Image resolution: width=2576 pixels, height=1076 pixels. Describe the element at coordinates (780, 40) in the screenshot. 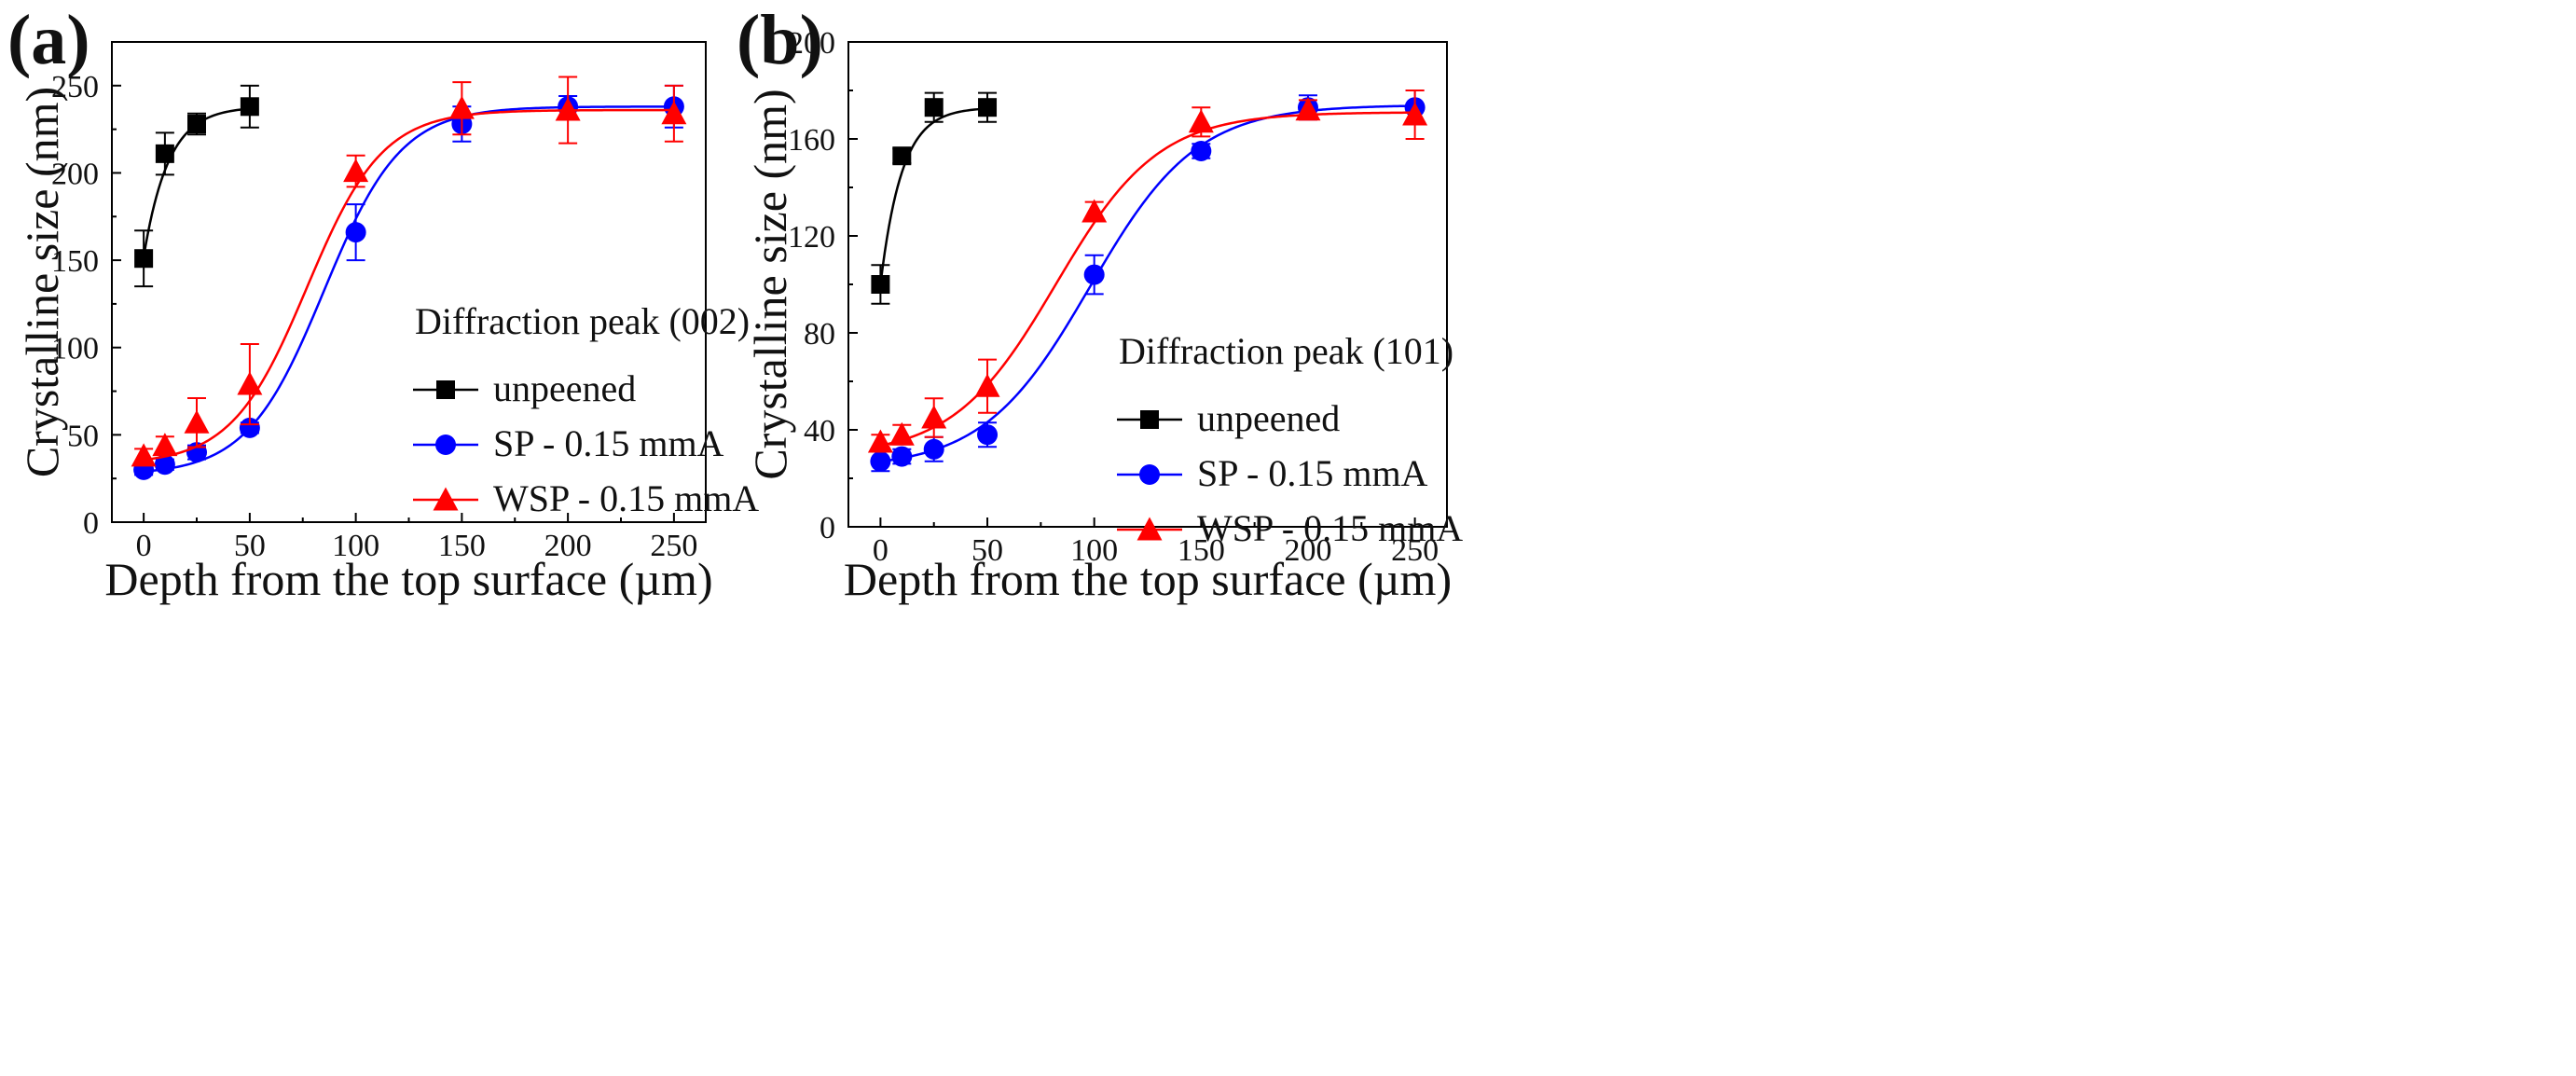

I see `panel-label: (b)` at that location.